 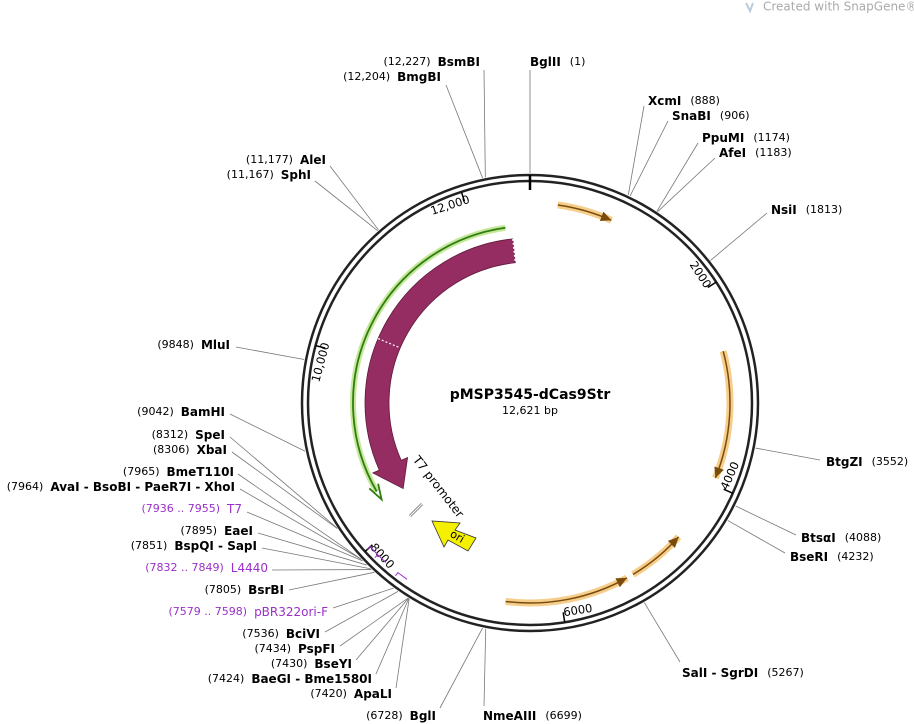 What do you see at coordinates (530, 410) in the screenshot?
I see `plasmid-length: 12,621 bp` at bounding box center [530, 410].